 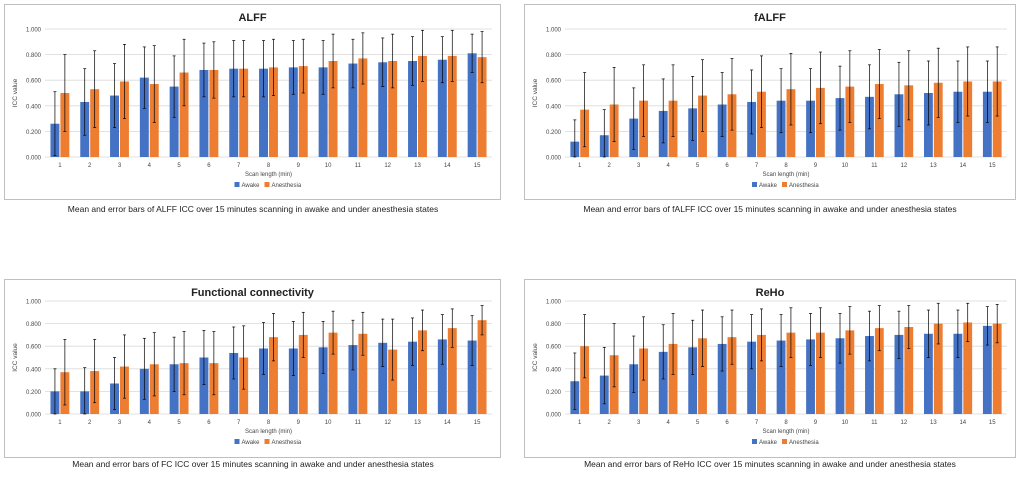 What do you see at coordinates (150, 423) in the screenshot?
I see `x-tick-label: 4` at bounding box center [150, 423].